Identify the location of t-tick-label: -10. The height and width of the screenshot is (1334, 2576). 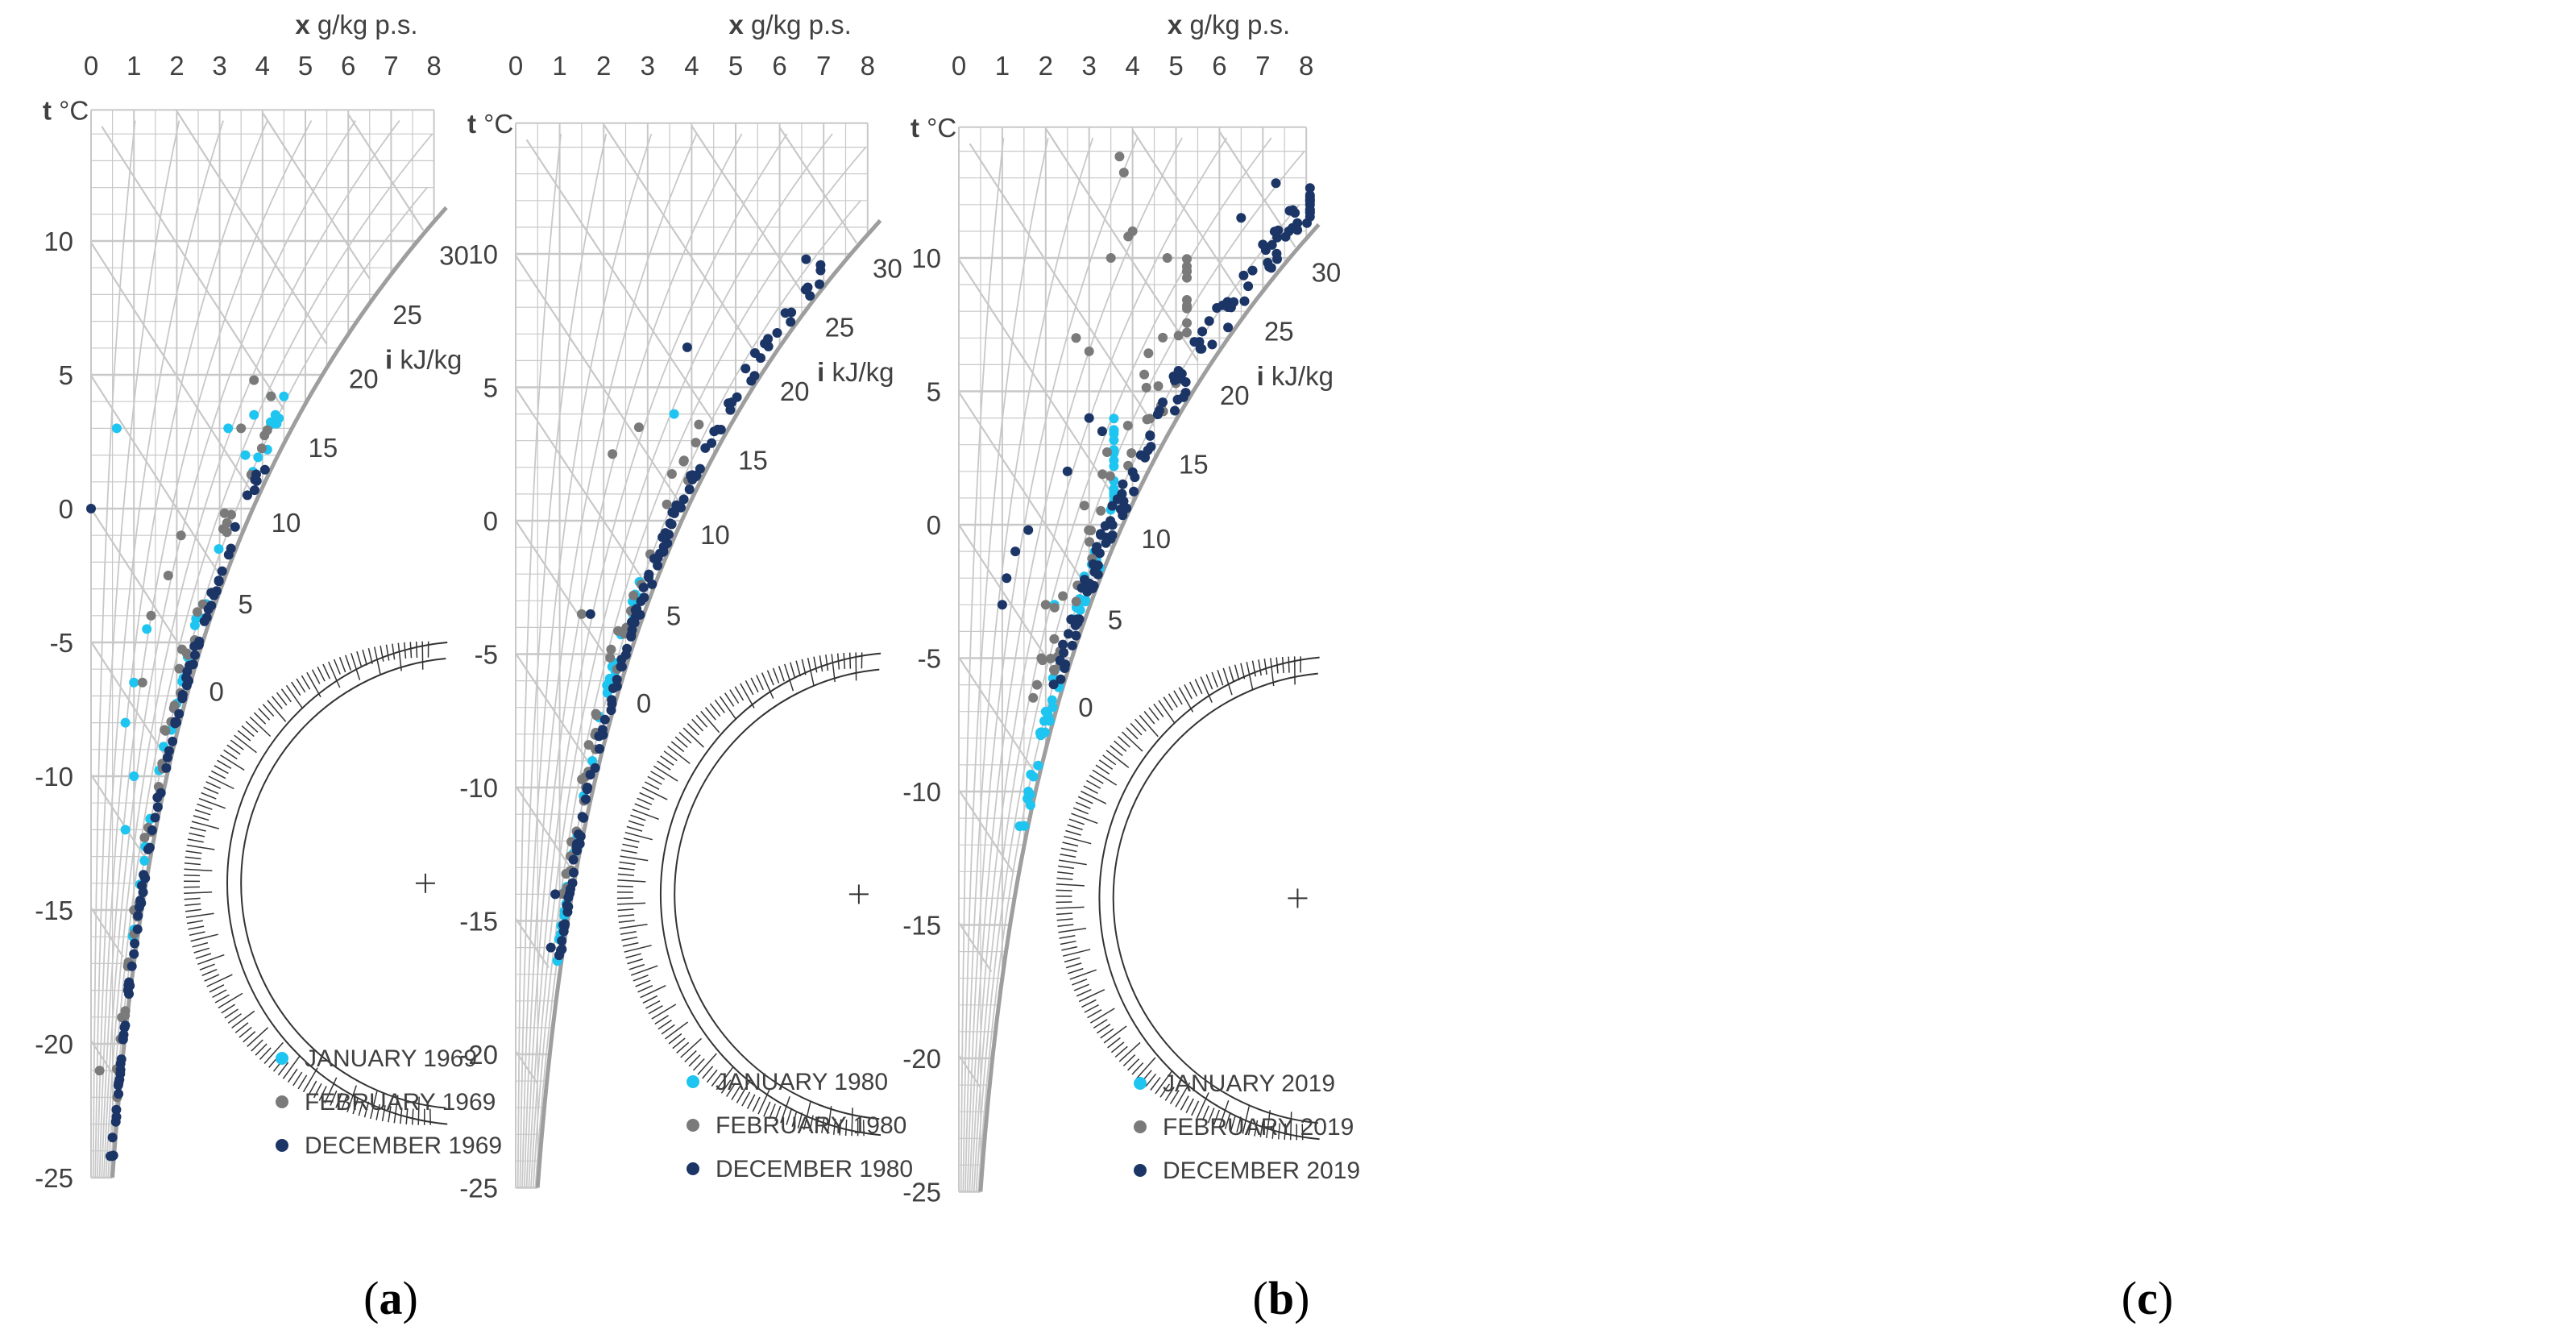
(54, 777).